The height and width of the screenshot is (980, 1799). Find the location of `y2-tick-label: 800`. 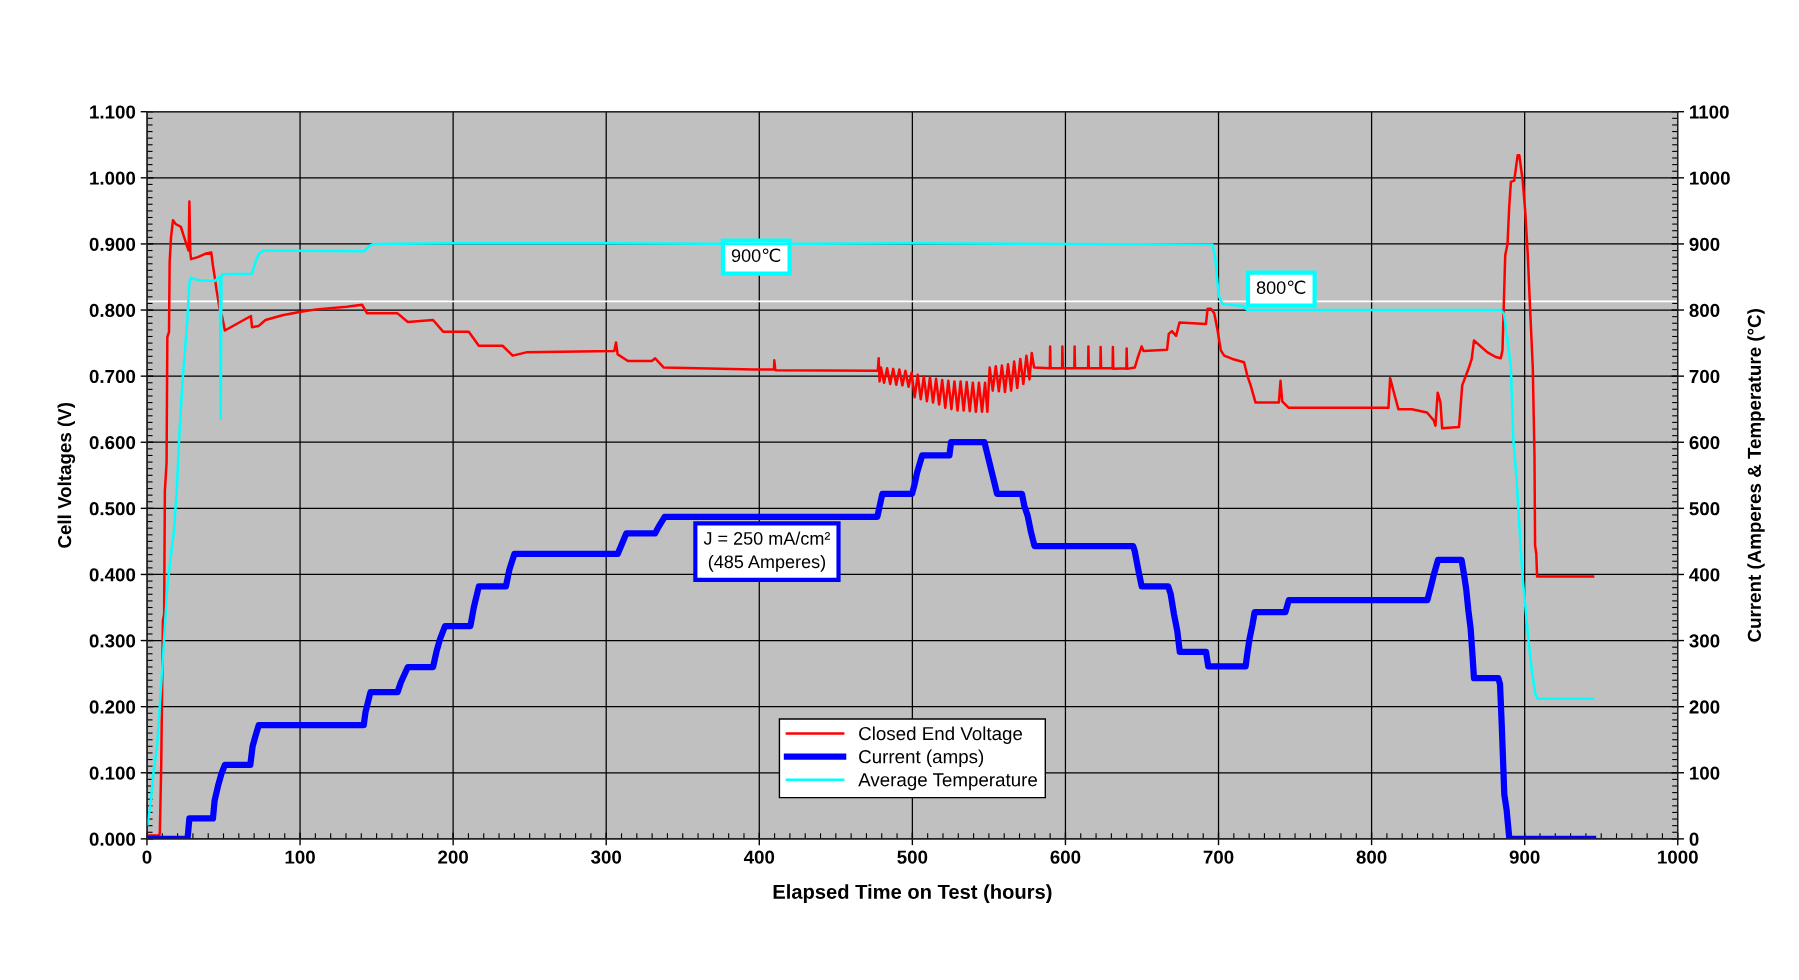

y2-tick-label: 800 is located at coordinates (1704, 310).